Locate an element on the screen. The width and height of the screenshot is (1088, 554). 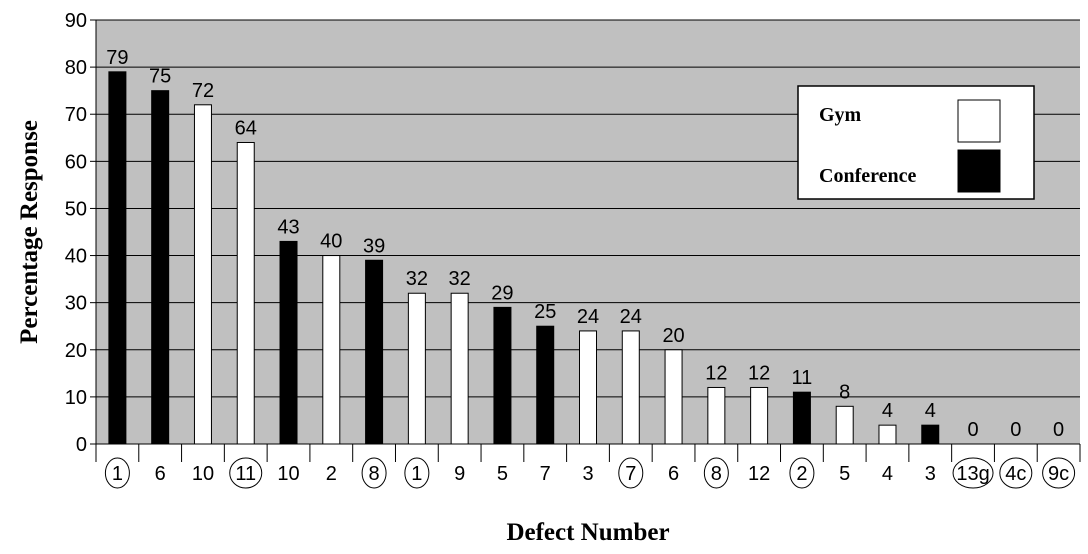
y-axis-title: Percentage Response is located at coordinates (29, 232).